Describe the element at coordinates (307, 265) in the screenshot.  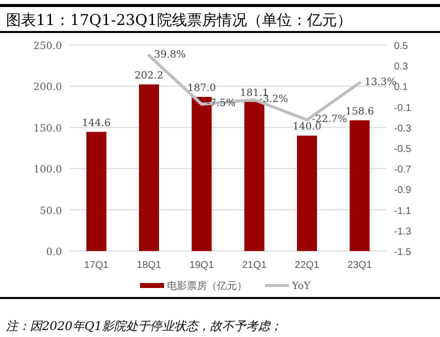
I see `x-tick-label: 22Q1` at that location.